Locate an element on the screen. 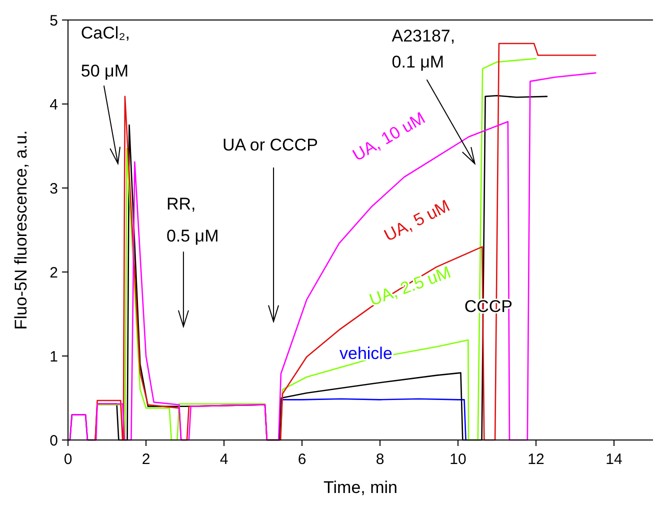 The height and width of the screenshot is (509, 667). x-tick-label: 4 is located at coordinates (224, 459).